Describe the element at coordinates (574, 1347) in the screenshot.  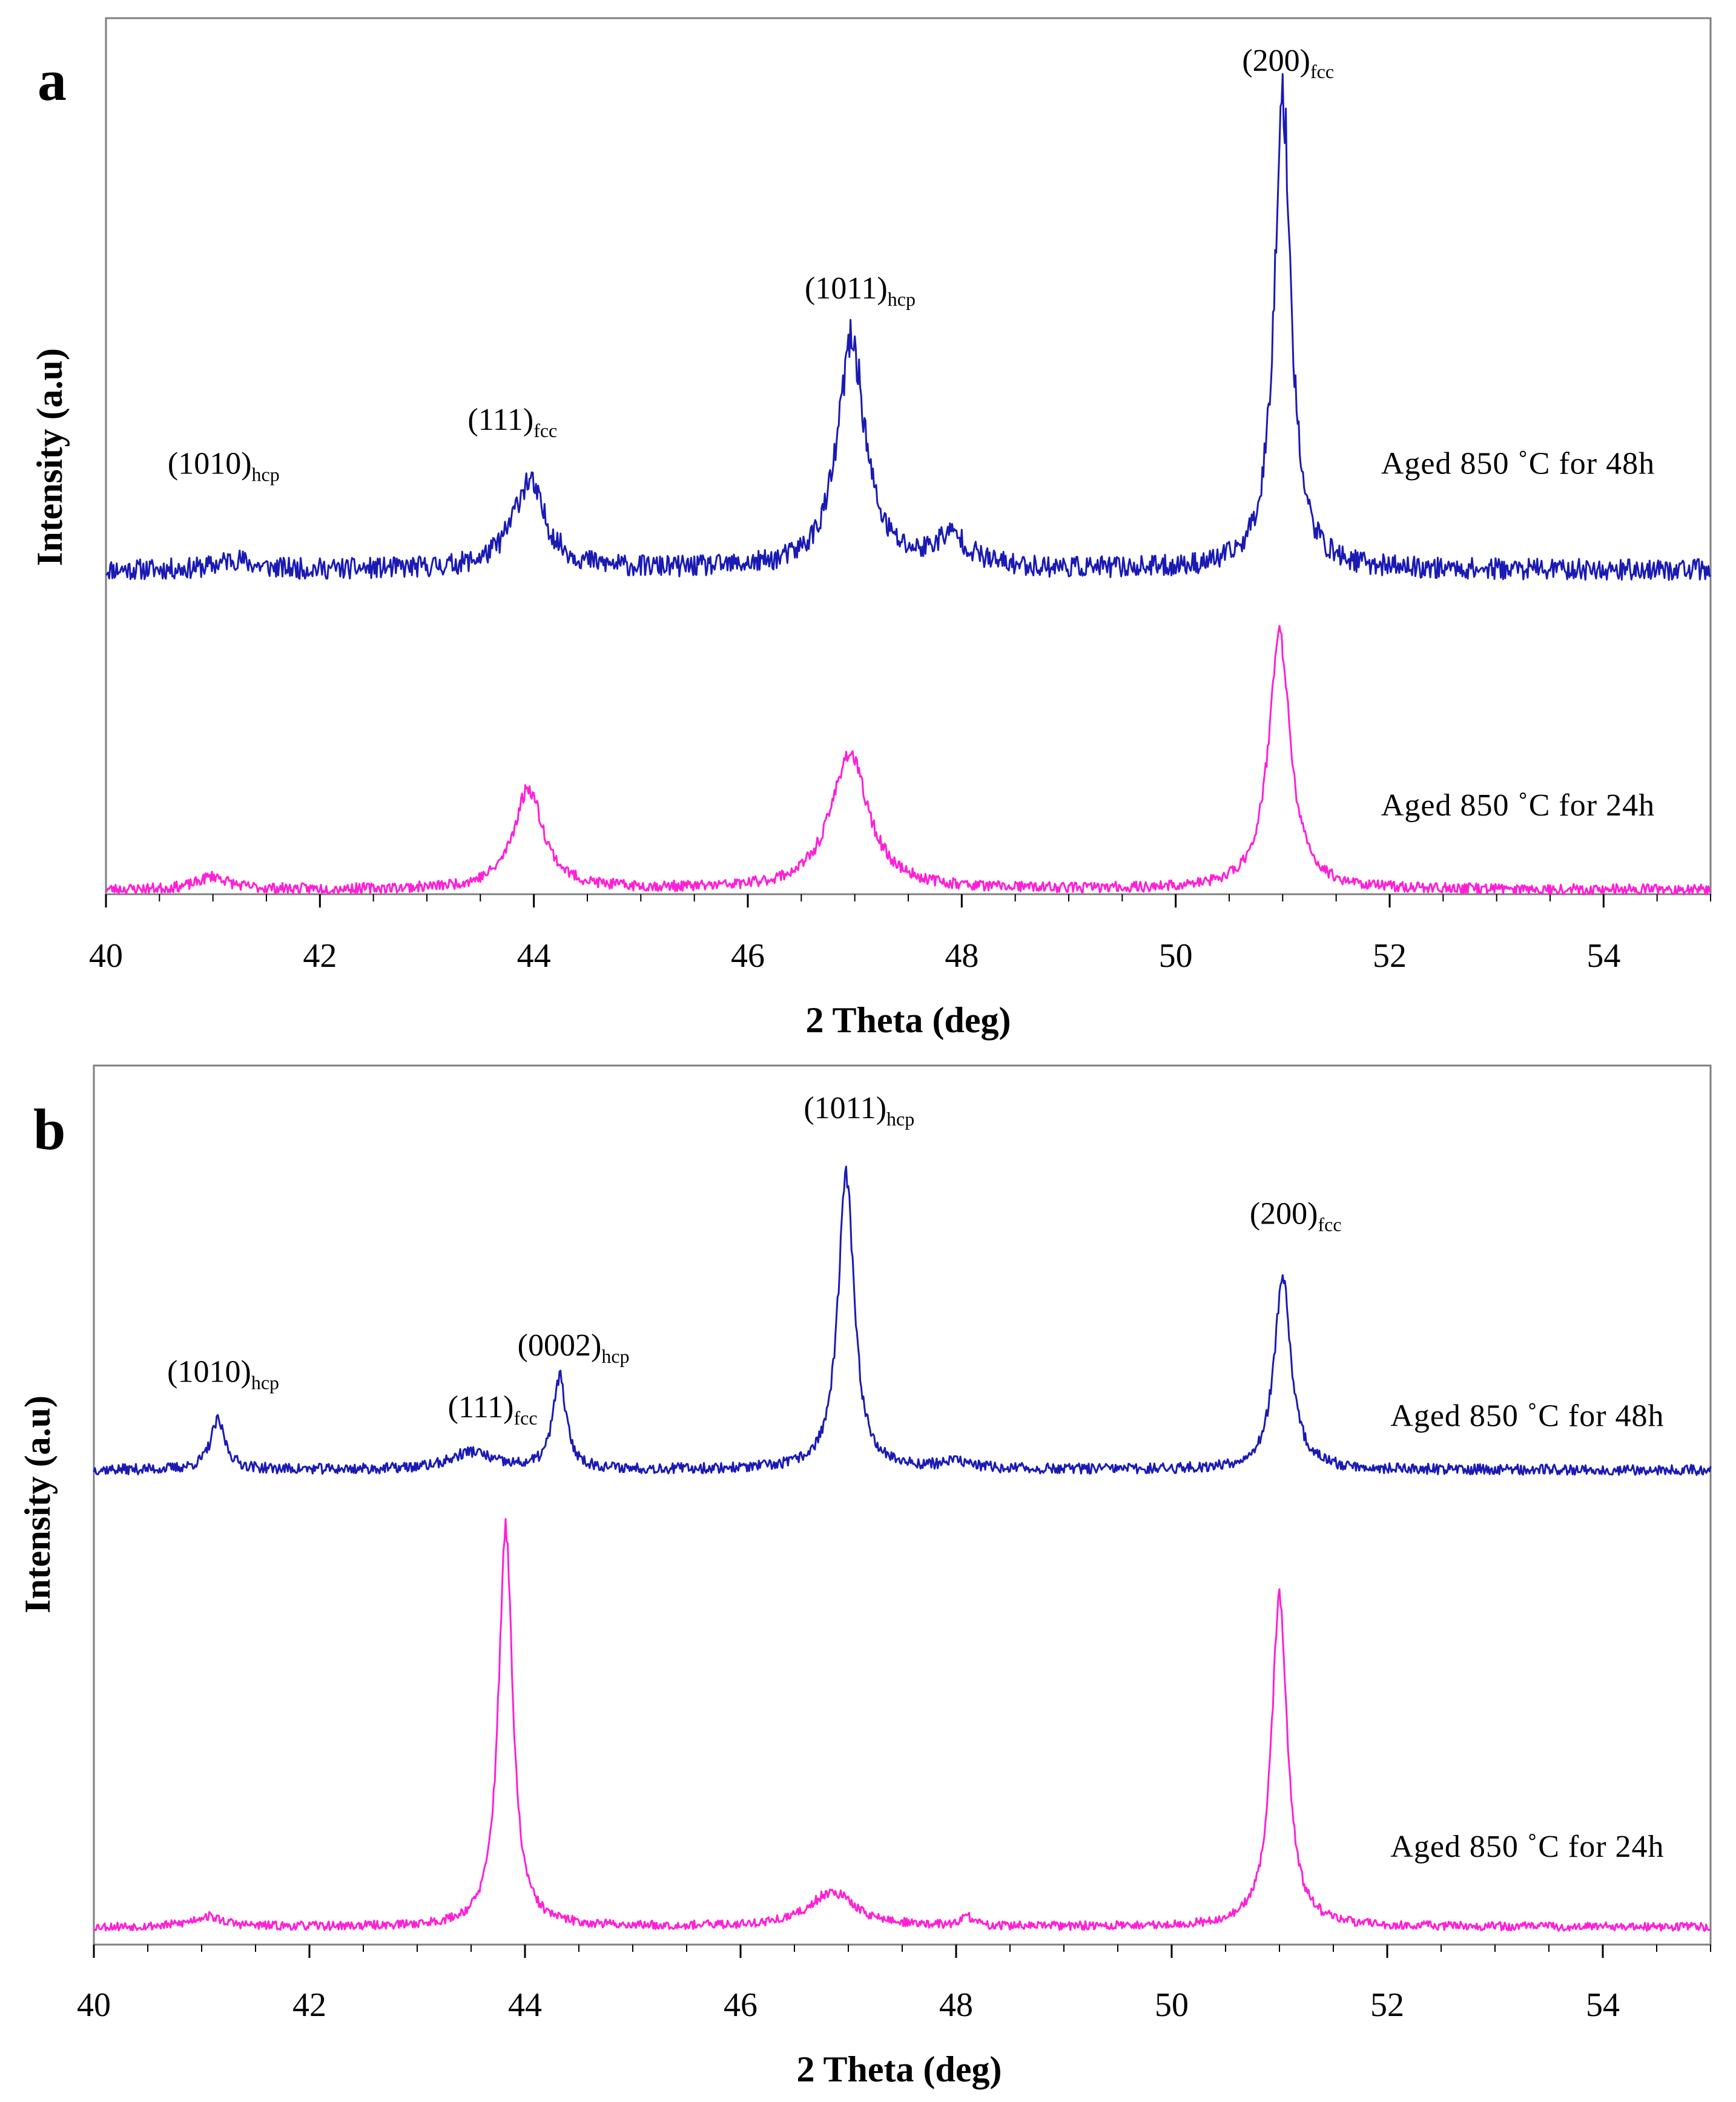
I see `peak-label: (0002)hcp` at that location.